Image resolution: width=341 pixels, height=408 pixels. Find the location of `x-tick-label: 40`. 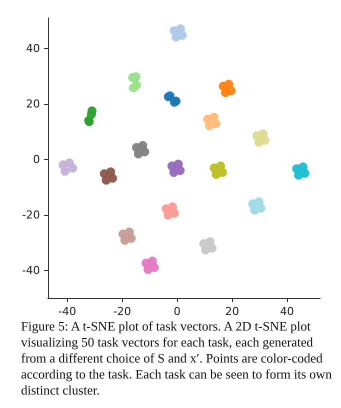

x-tick-label: 40 is located at coordinates (287, 311).